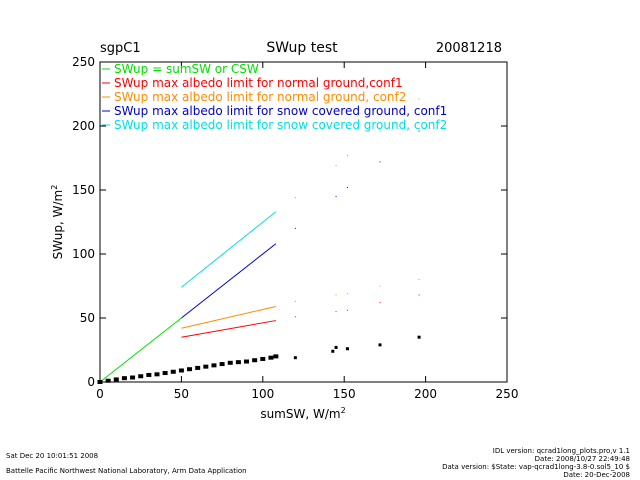  I want to click on line-snow-conf2, so click(229, 249).